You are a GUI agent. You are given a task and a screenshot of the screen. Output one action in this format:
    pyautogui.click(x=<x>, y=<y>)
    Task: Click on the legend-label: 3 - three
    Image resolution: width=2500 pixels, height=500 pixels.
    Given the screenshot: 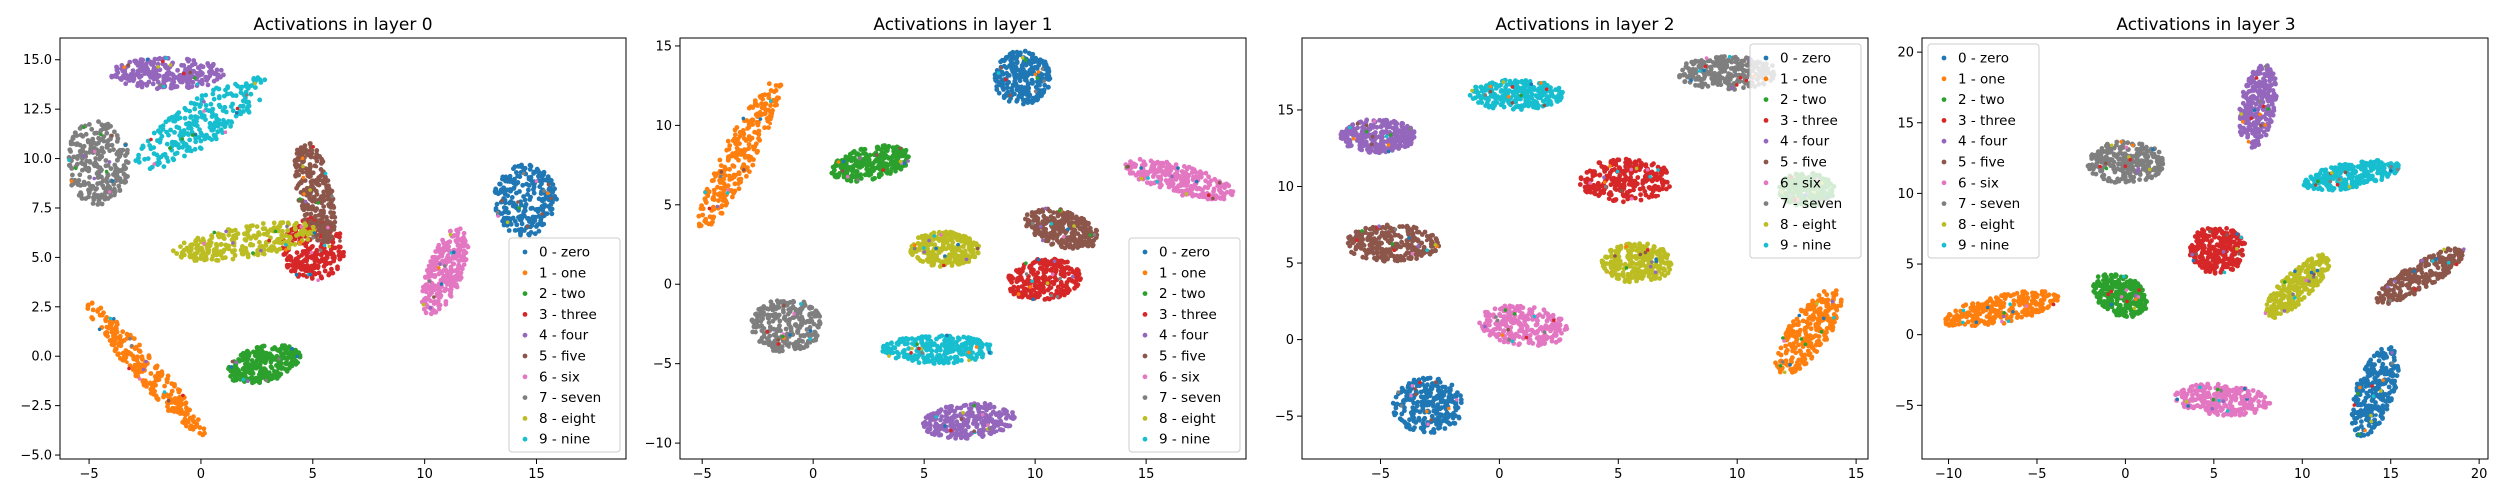 What is the action you would take?
    pyautogui.click(x=568, y=315)
    